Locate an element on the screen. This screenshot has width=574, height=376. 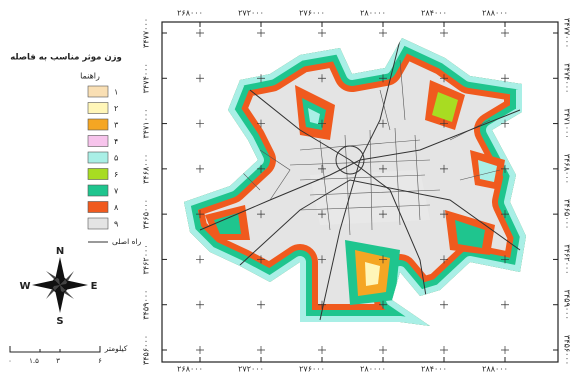
y-coord-label: ۳۴۵۹۰۰۰ is located at coordinates (567, 305).